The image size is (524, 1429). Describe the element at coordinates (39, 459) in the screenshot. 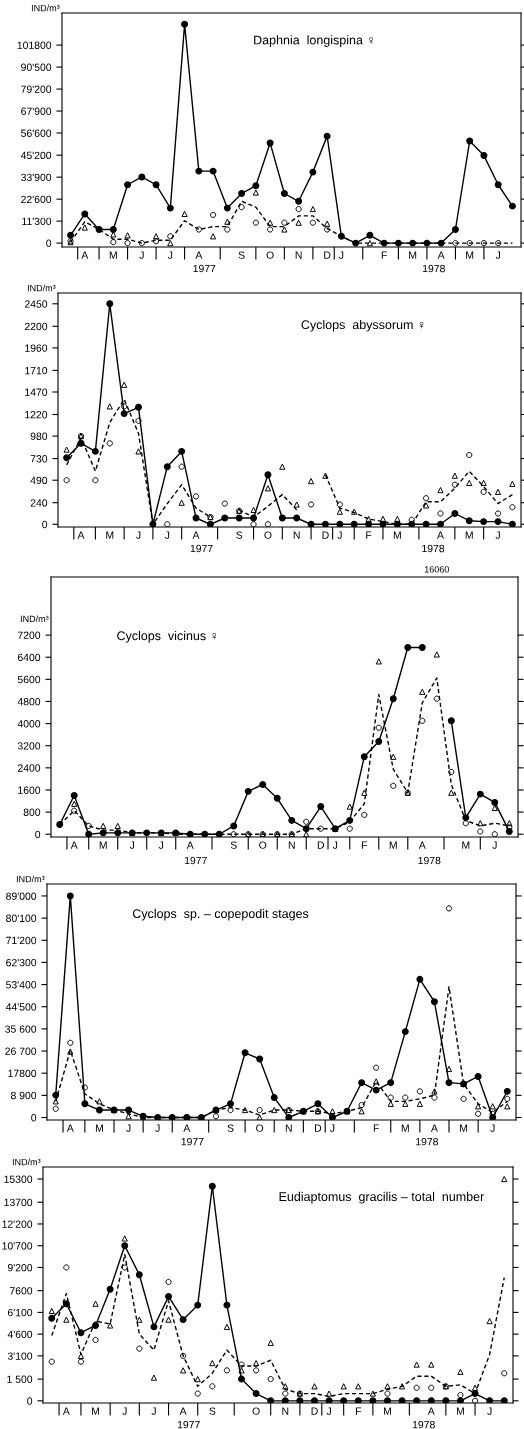

I see `y-tick-label: 730` at that location.